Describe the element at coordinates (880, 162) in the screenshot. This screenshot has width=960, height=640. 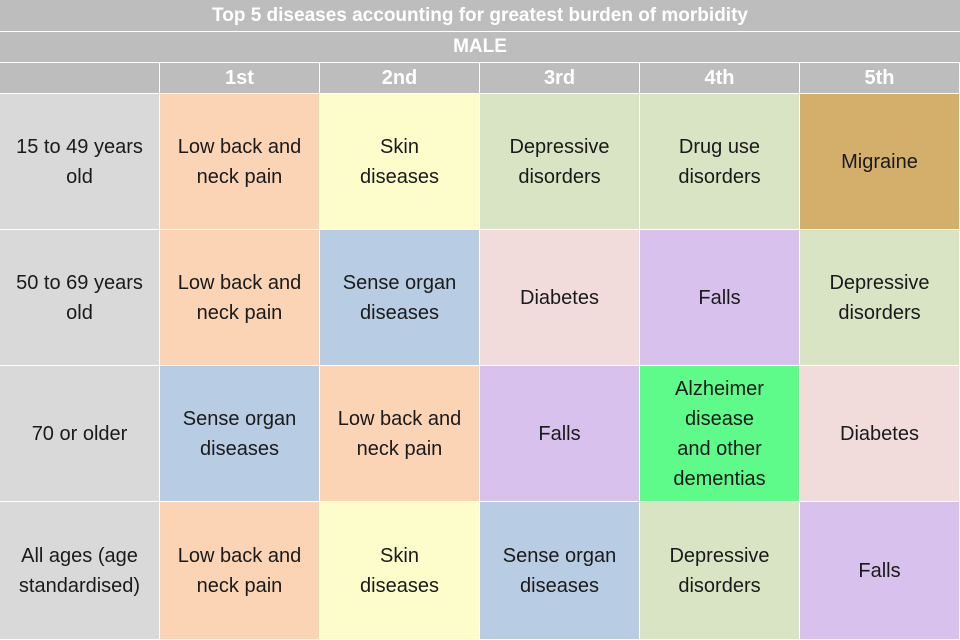
I see `disease-cell: Migraine` at that location.